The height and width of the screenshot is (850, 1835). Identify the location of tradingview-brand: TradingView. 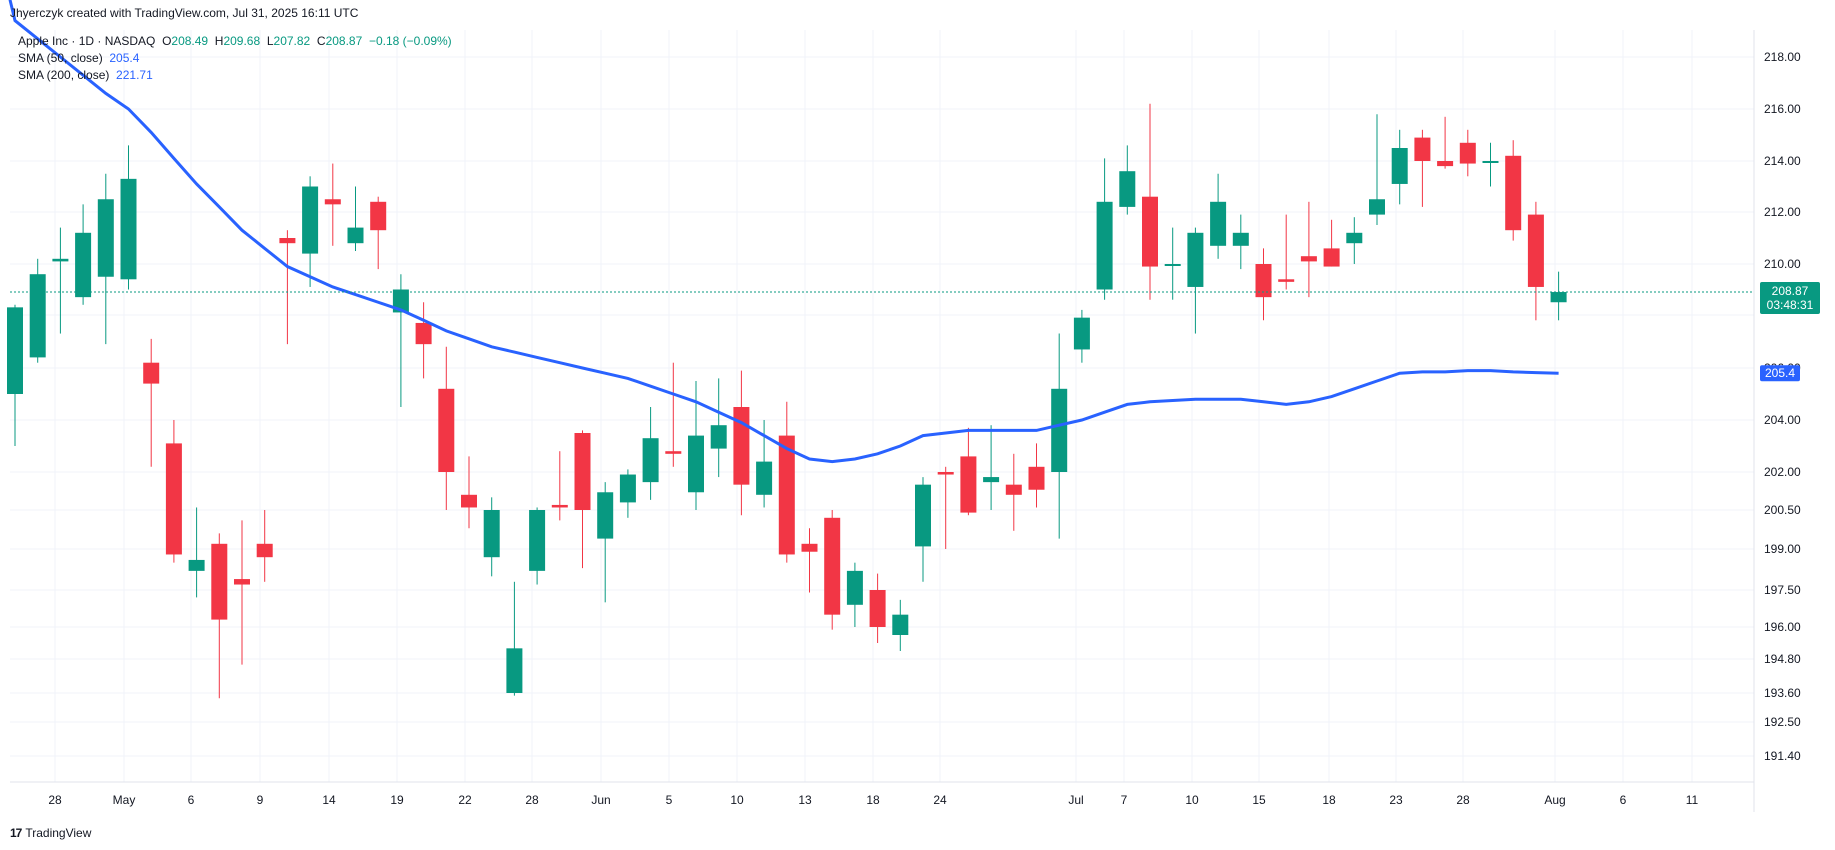
(58, 833).